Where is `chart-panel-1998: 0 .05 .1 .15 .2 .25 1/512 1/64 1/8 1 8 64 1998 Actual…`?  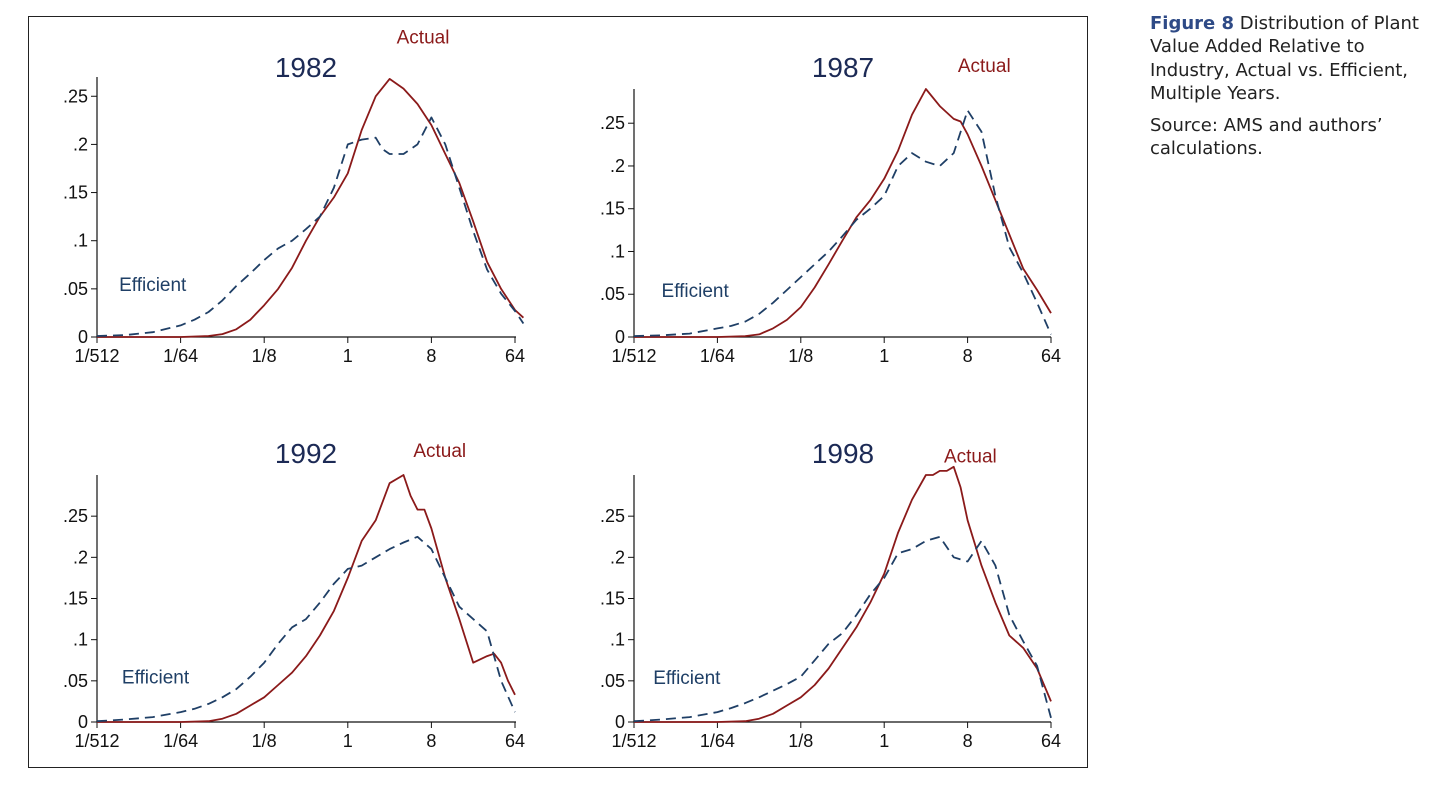
chart-panel-1998: 0 .05 .1 .15 .2 .25 1/512 1/64 1/8 1 8 64 1998 Actual… is located at coordinates (830, 594).